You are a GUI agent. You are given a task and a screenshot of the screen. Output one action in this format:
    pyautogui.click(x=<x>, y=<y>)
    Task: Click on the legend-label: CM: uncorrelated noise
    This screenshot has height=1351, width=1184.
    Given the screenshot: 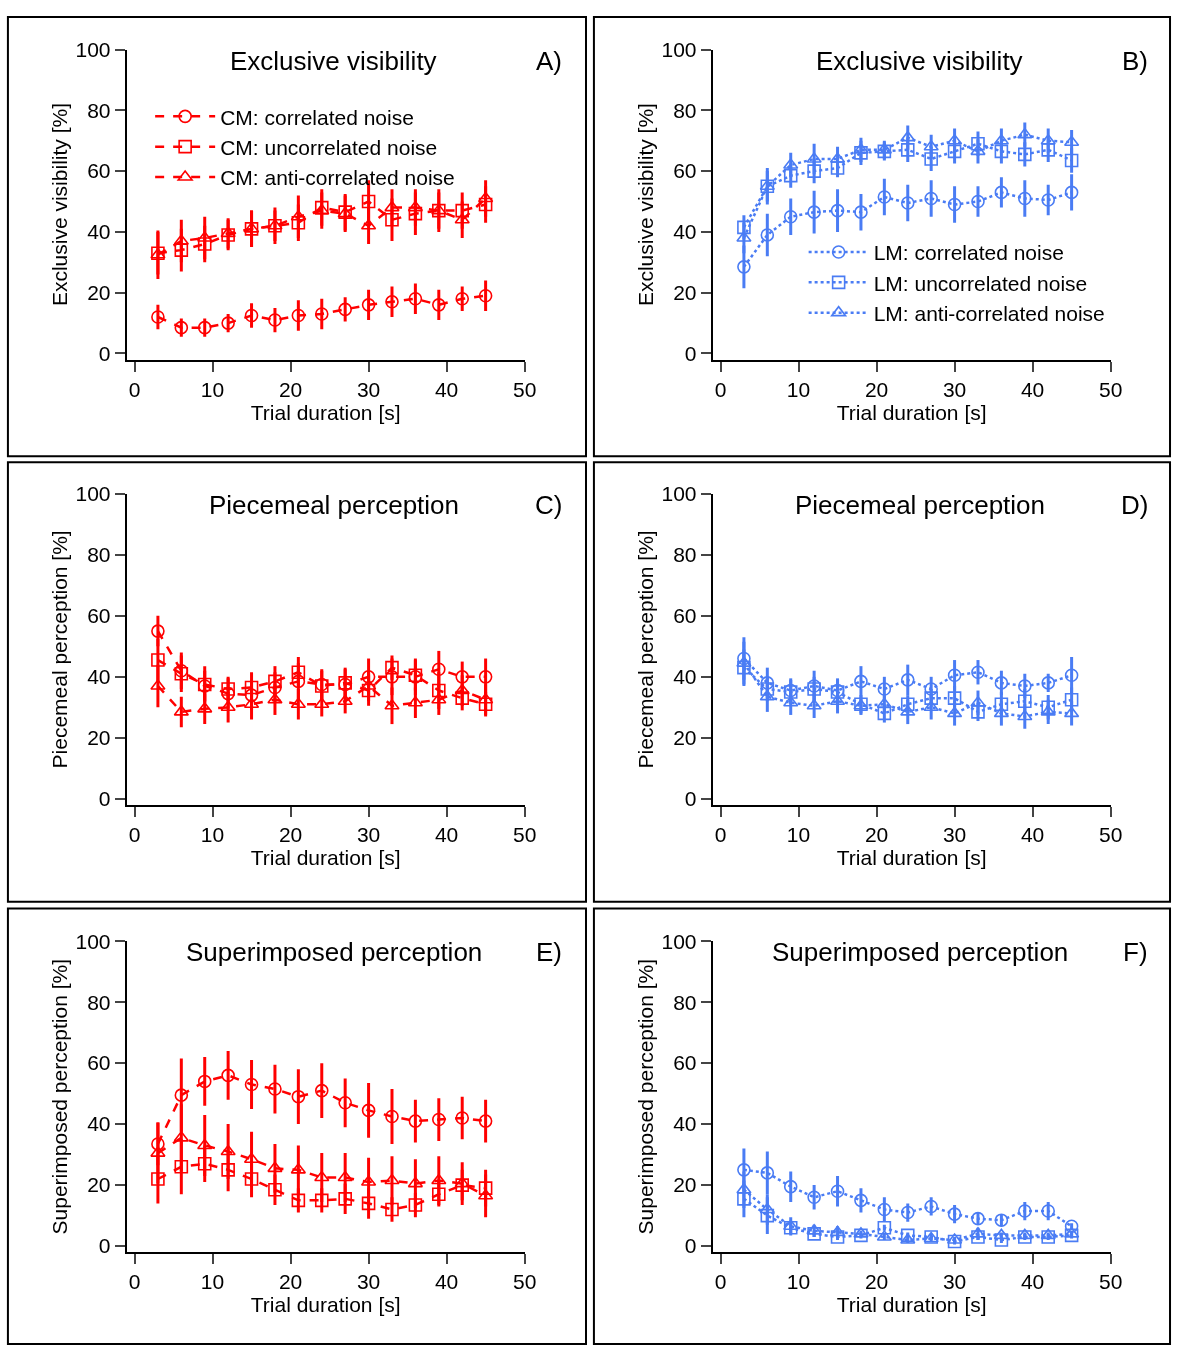 What is the action you would take?
    pyautogui.click(x=329, y=147)
    